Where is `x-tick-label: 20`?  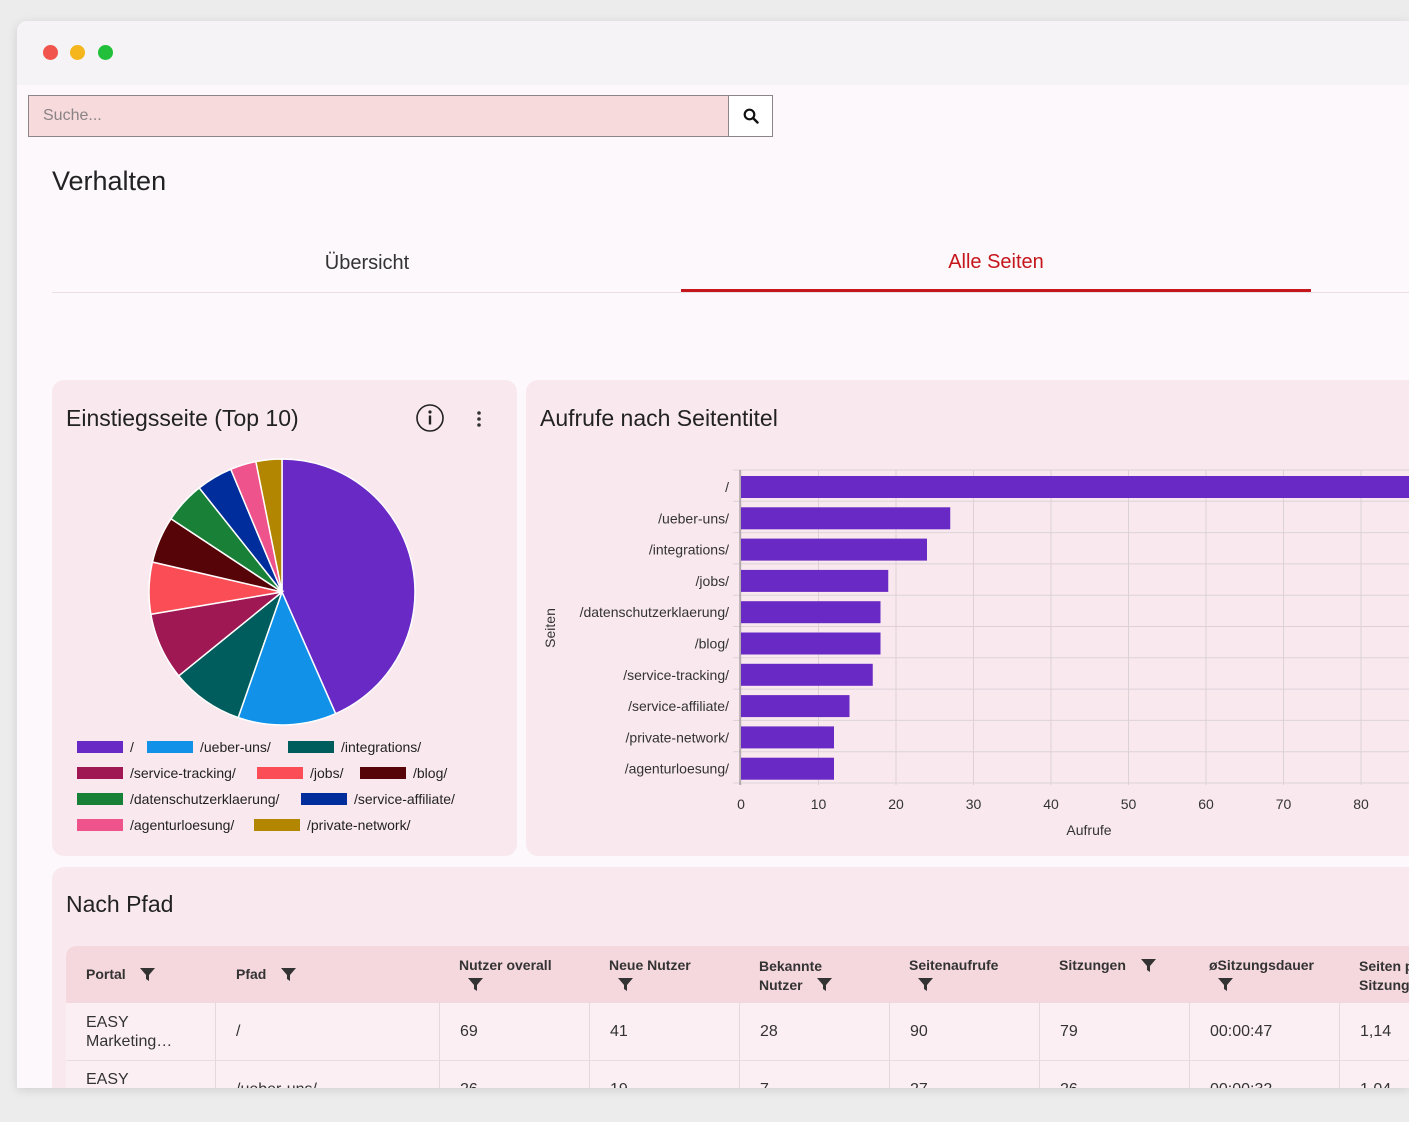
x-tick-label: 20 is located at coordinates (896, 804).